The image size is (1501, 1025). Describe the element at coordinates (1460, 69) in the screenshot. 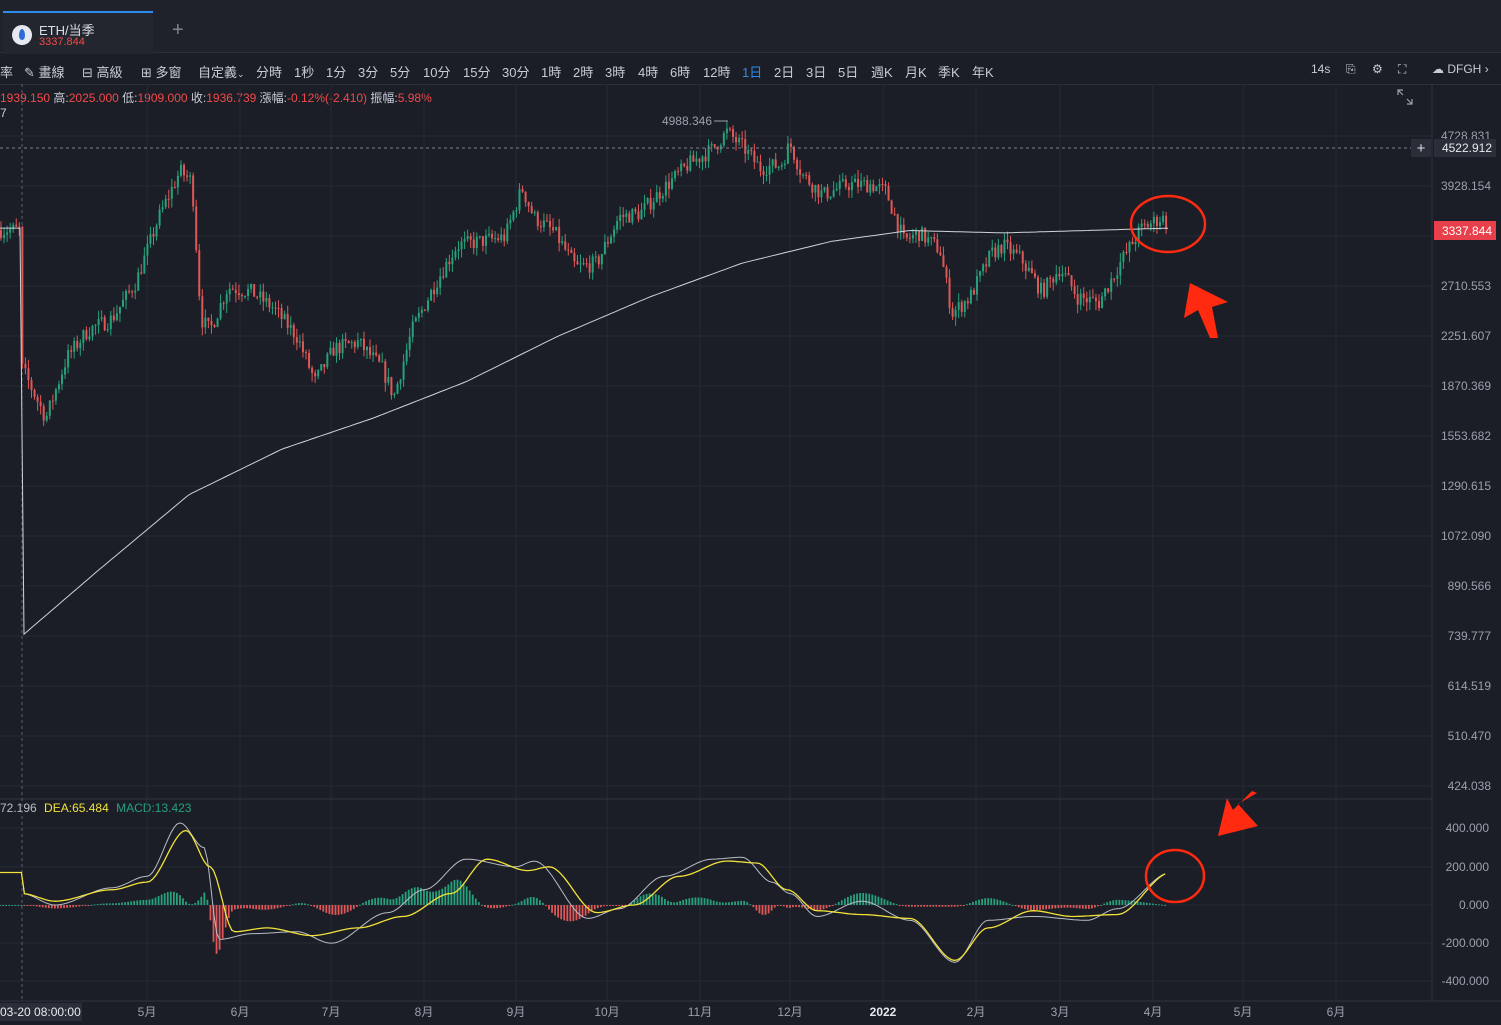

I see `account-selector: ☁ DFGH ›` at that location.